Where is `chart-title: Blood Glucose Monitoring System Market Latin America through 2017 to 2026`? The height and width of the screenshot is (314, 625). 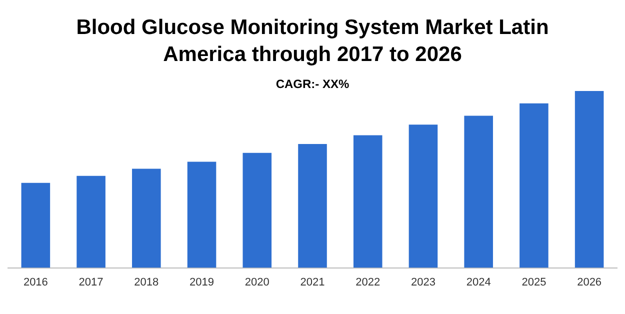
chart-title: Blood Glucose Monitoring System Market Latin America through 2017 to 2026 is located at coordinates (312, 41).